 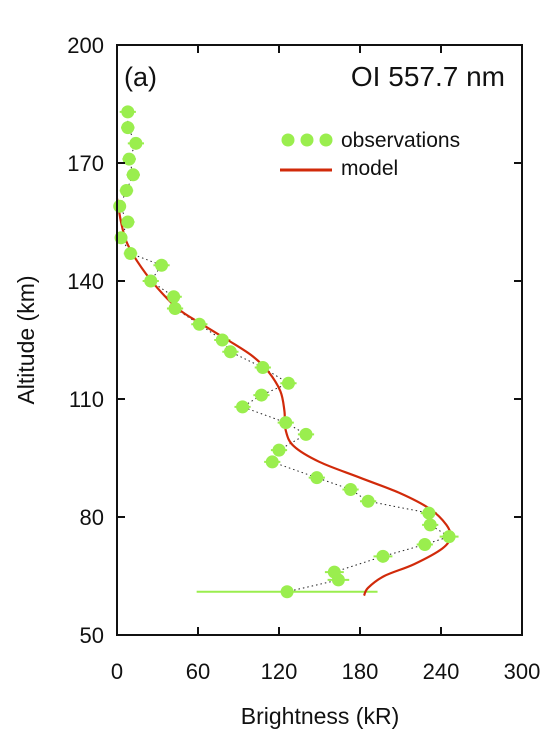 What do you see at coordinates (279, 671) in the screenshot?
I see `x-tick-label: 120` at bounding box center [279, 671].